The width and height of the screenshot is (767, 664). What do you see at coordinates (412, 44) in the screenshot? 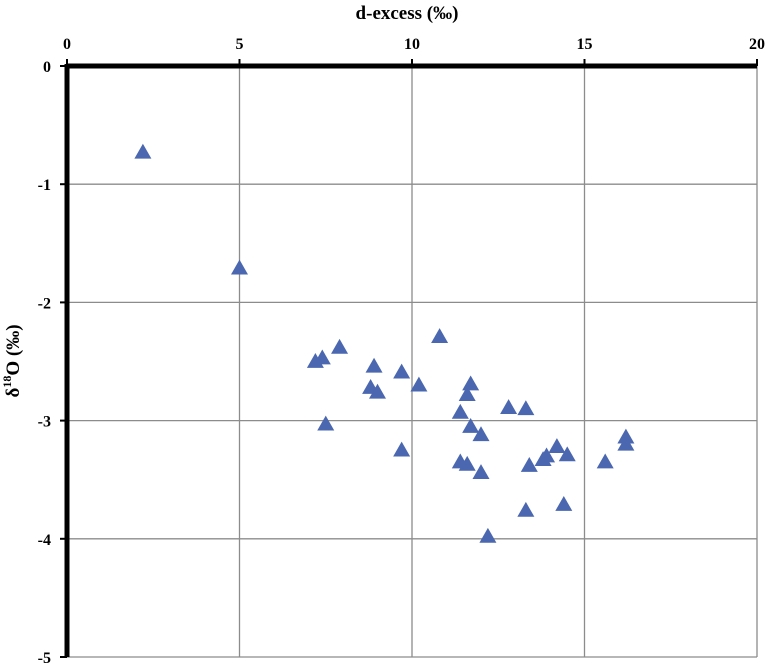
I see `x-tick-label: 10` at bounding box center [412, 44].